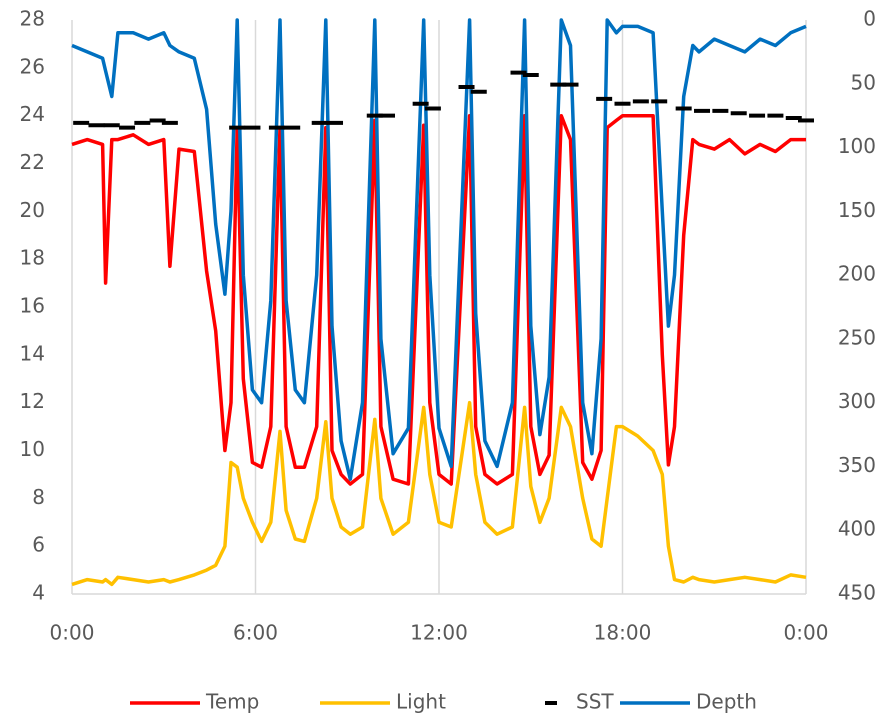 The image size is (883, 721). Describe the element at coordinates (32, 114) in the screenshot. I see `y-tick-label: 24` at that location.